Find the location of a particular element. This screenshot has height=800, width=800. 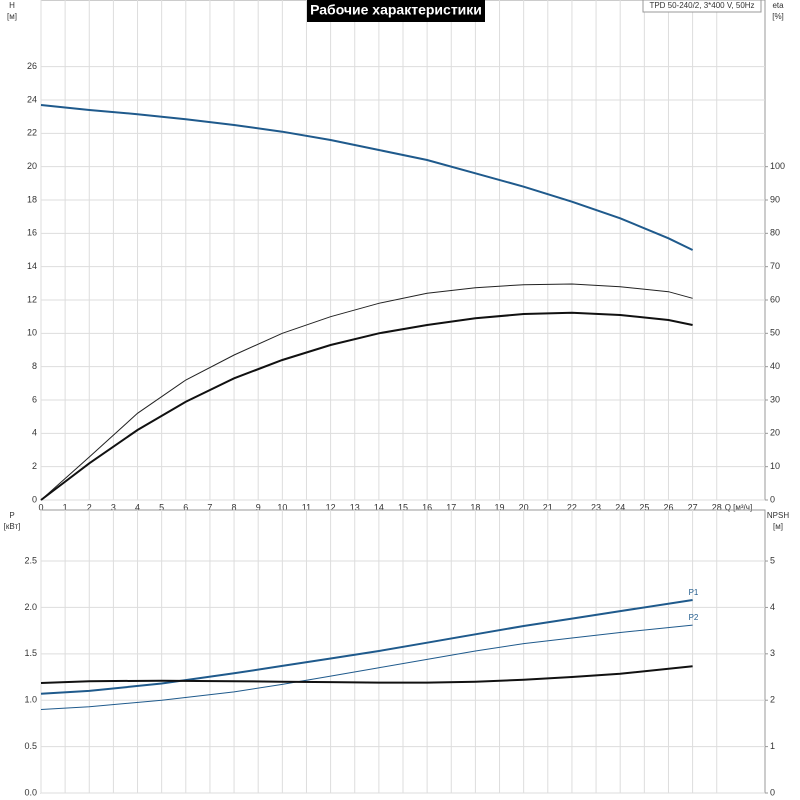

y-axis-label: H is located at coordinates (12, 5).